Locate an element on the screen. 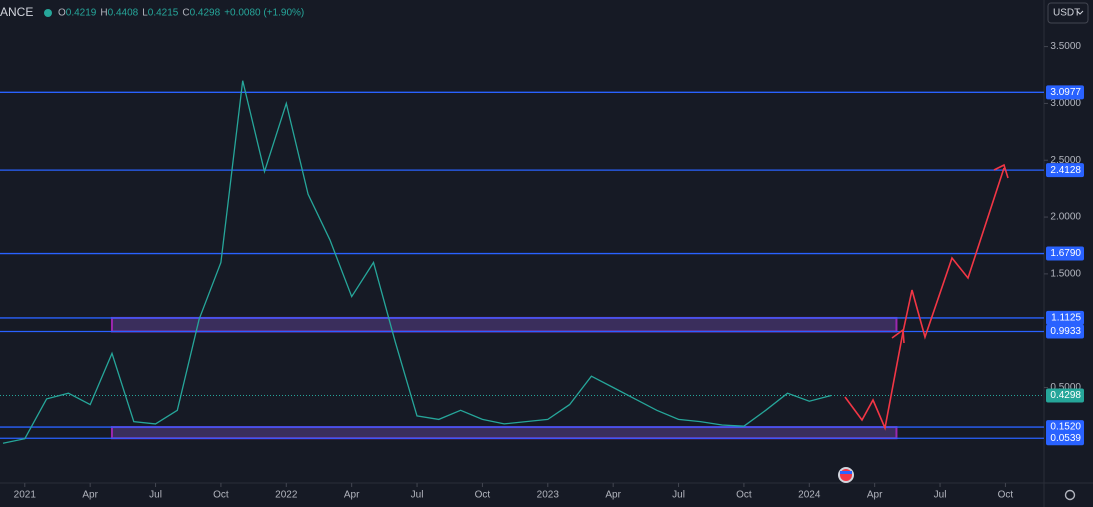 The height and width of the screenshot is (507, 1093). quote-value: 0.4215 is located at coordinates (163, 13).